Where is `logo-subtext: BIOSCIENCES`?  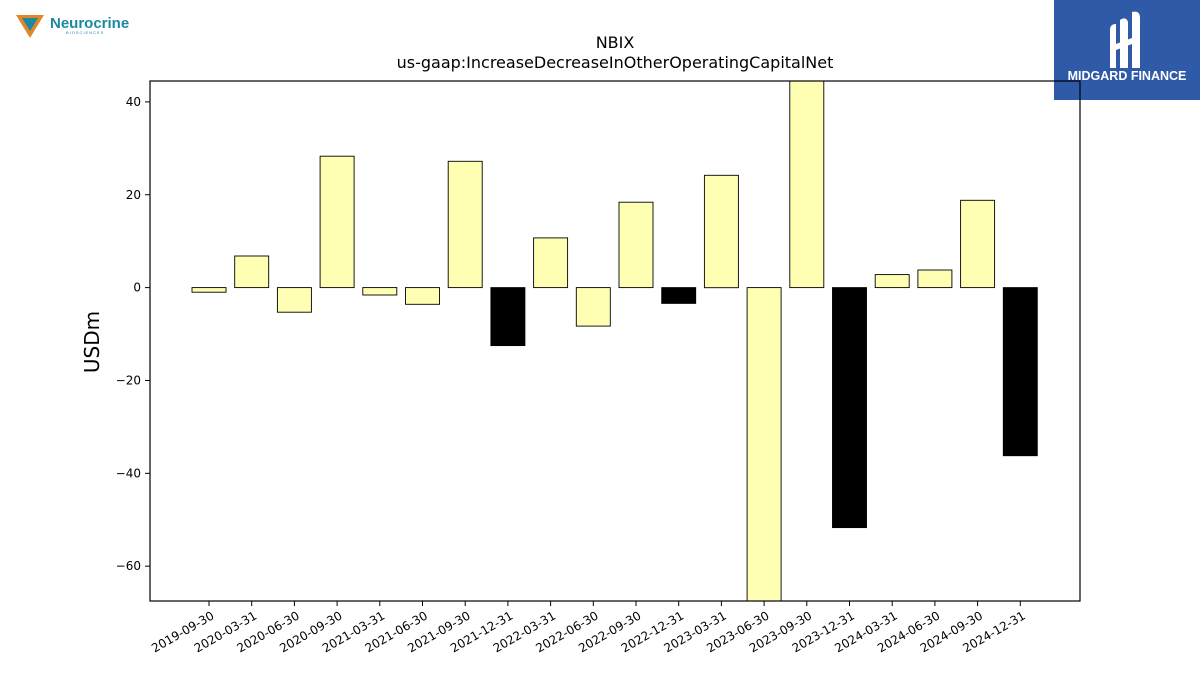 logo-subtext: BIOSCIENCES is located at coordinates (85, 32).